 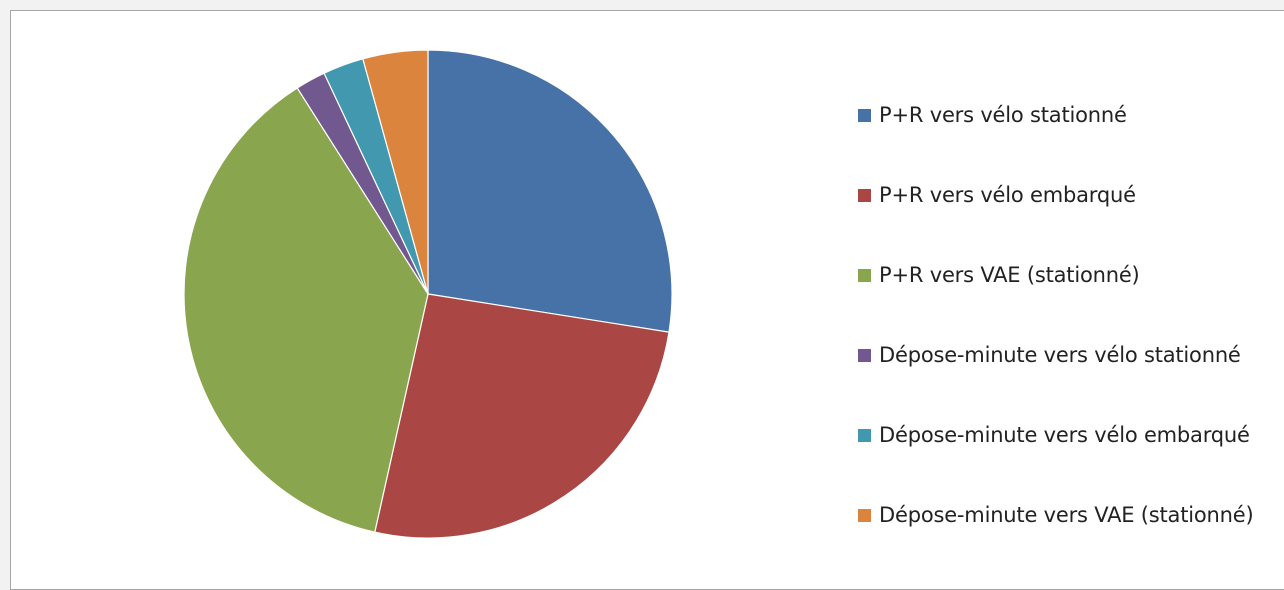 I want to click on legend-item-3: P+R vers VAE (stationné), so click(x=1055, y=275).